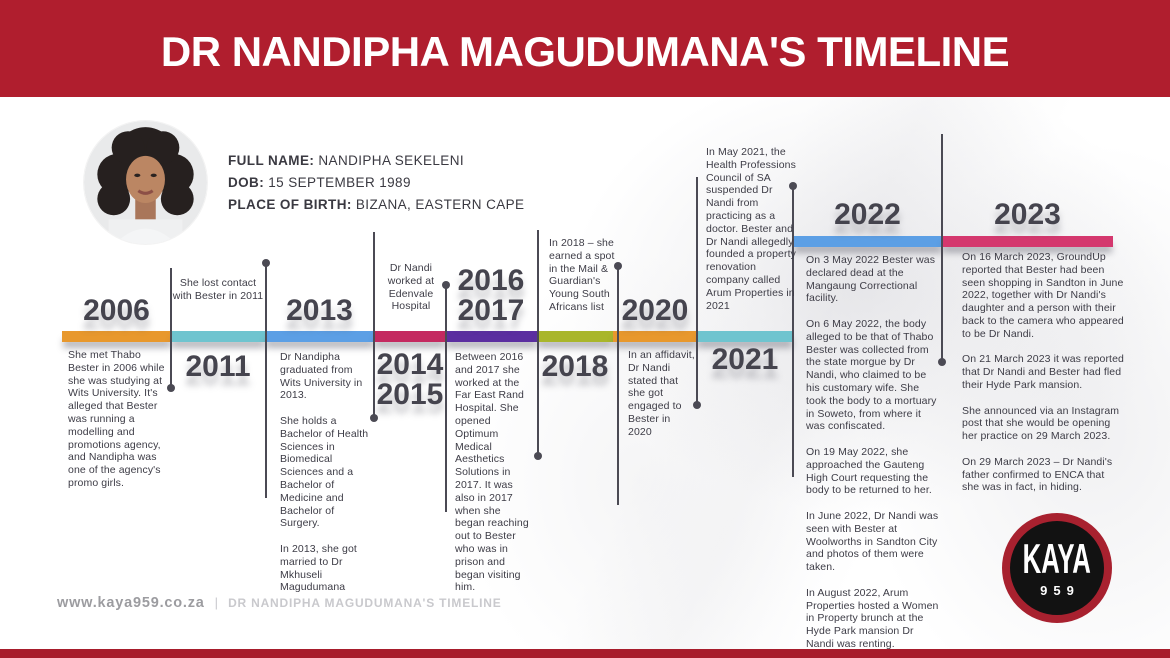 This screenshot has height=658, width=1170. I want to click on header-banner: DR NANDIPHA MAGUDUMANA'S TIMELINE, so click(585, 48).